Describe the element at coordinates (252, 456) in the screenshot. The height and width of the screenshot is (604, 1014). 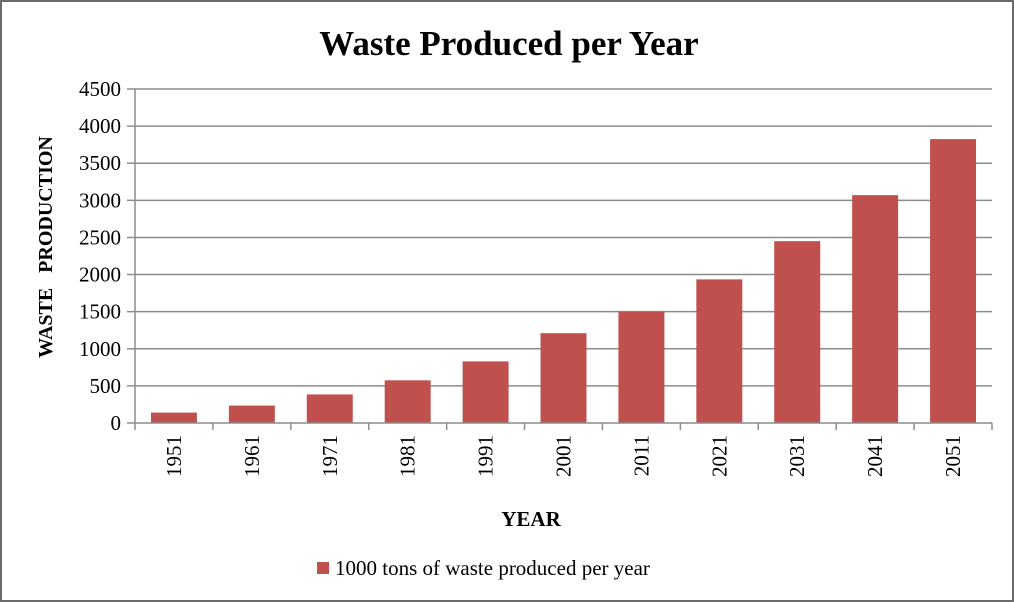
I see `x-tick-label: 1961` at that location.